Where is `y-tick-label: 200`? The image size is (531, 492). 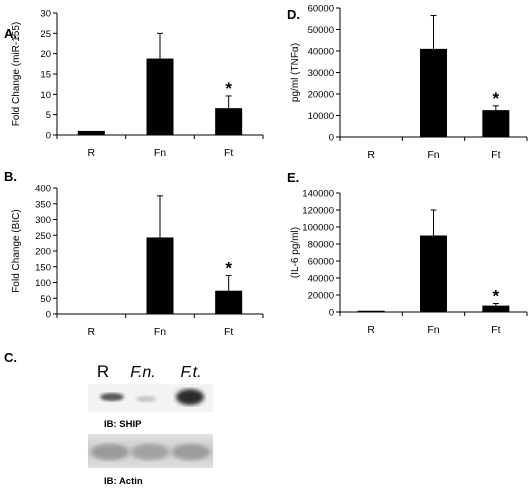
y-tick-label: 200 is located at coordinates (43, 252).